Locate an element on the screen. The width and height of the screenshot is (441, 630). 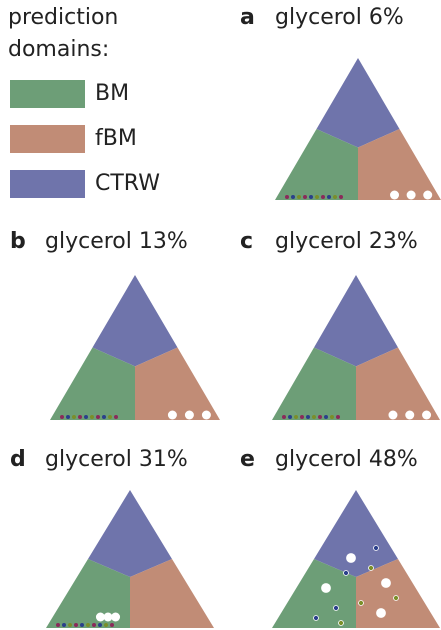
panel-letter: e is located at coordinates (247, 459).